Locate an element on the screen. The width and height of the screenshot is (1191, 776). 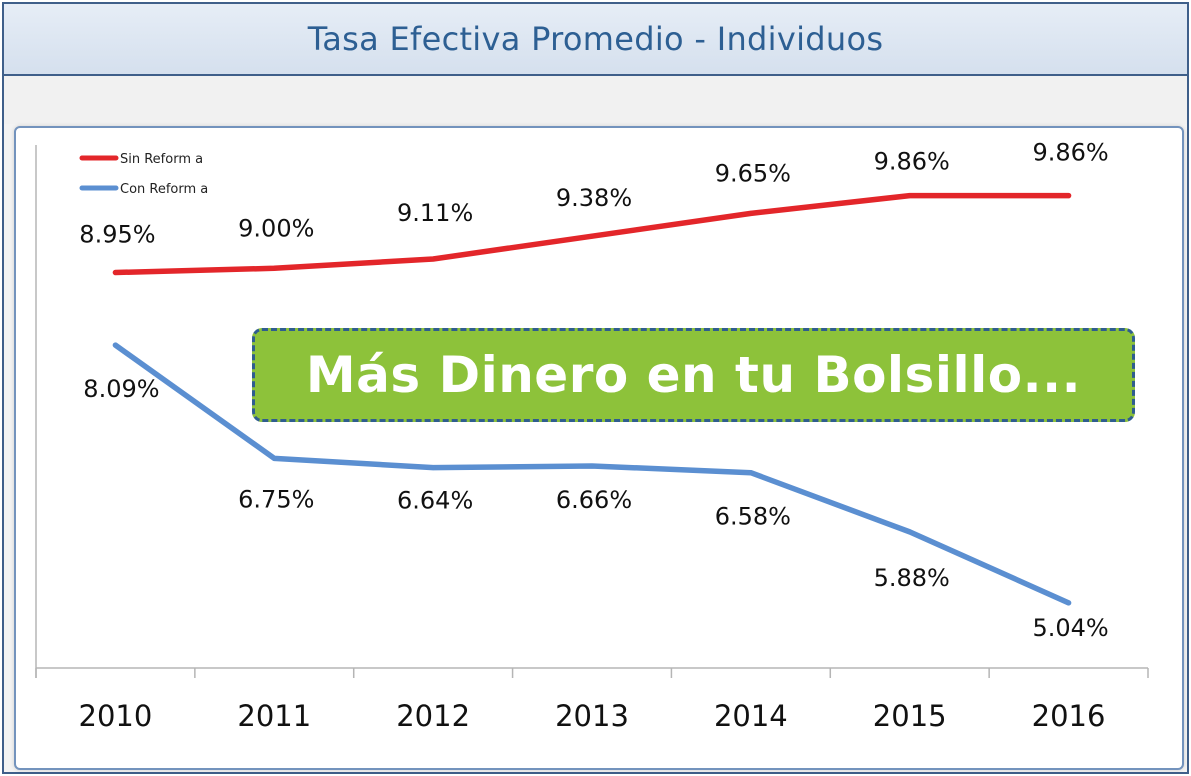
data-label: 9.00% is located at coordinates (276, 228).